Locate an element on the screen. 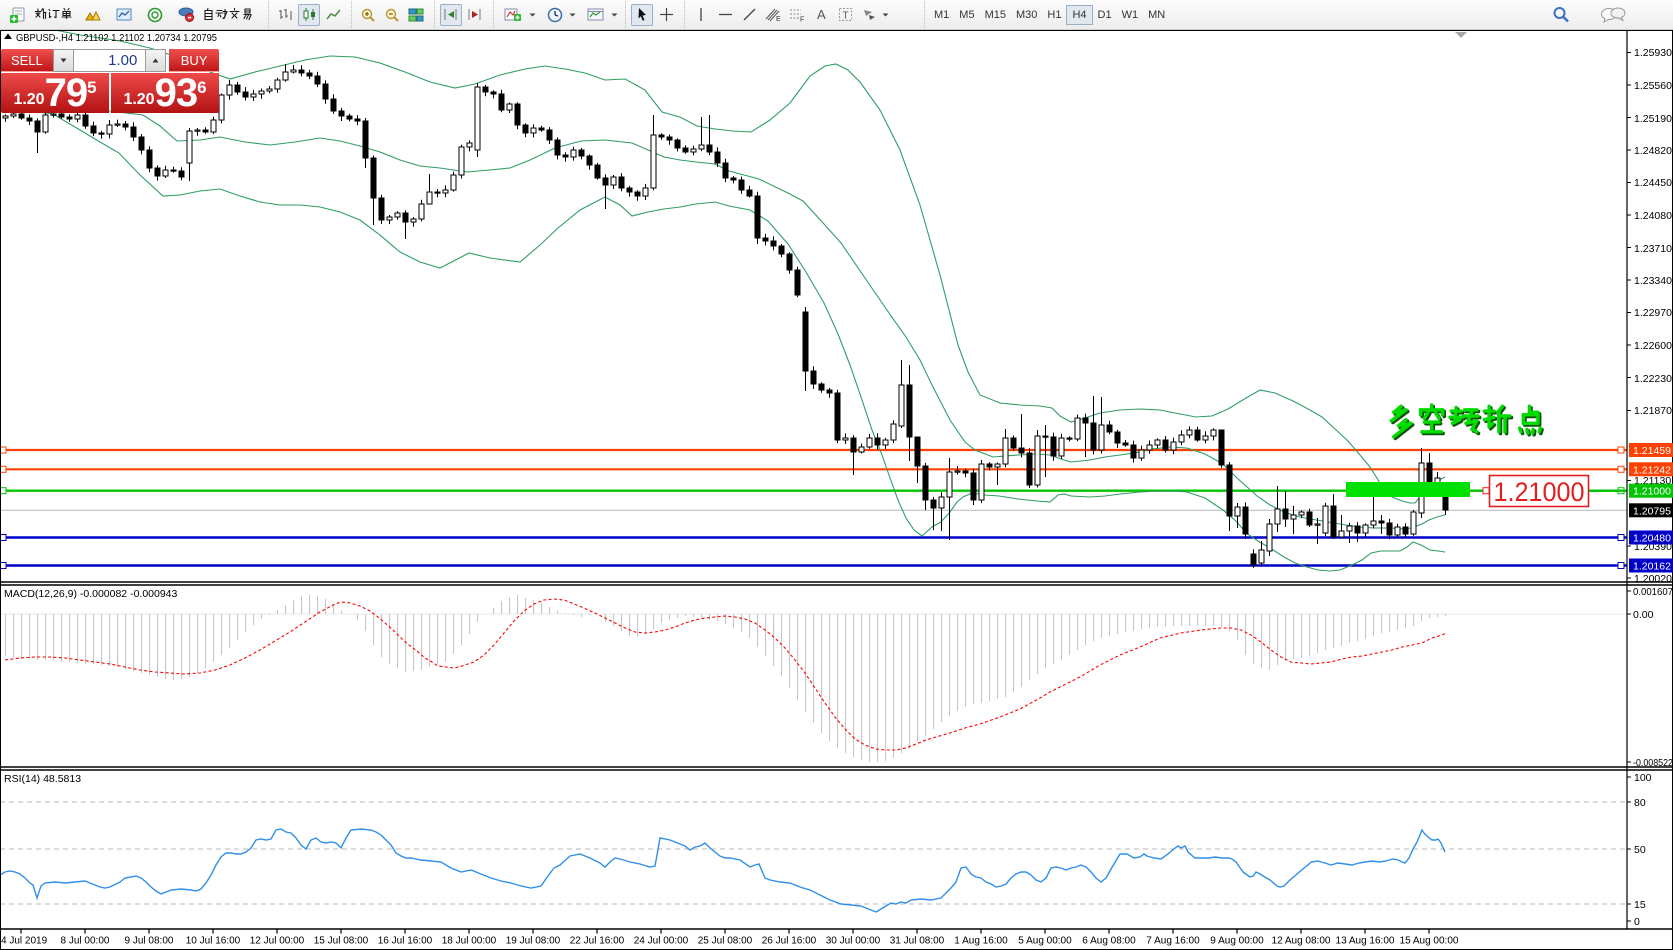 The width and height of the screenshot is (1673, 950). svg-text: F is located at coordinates (802, 20).